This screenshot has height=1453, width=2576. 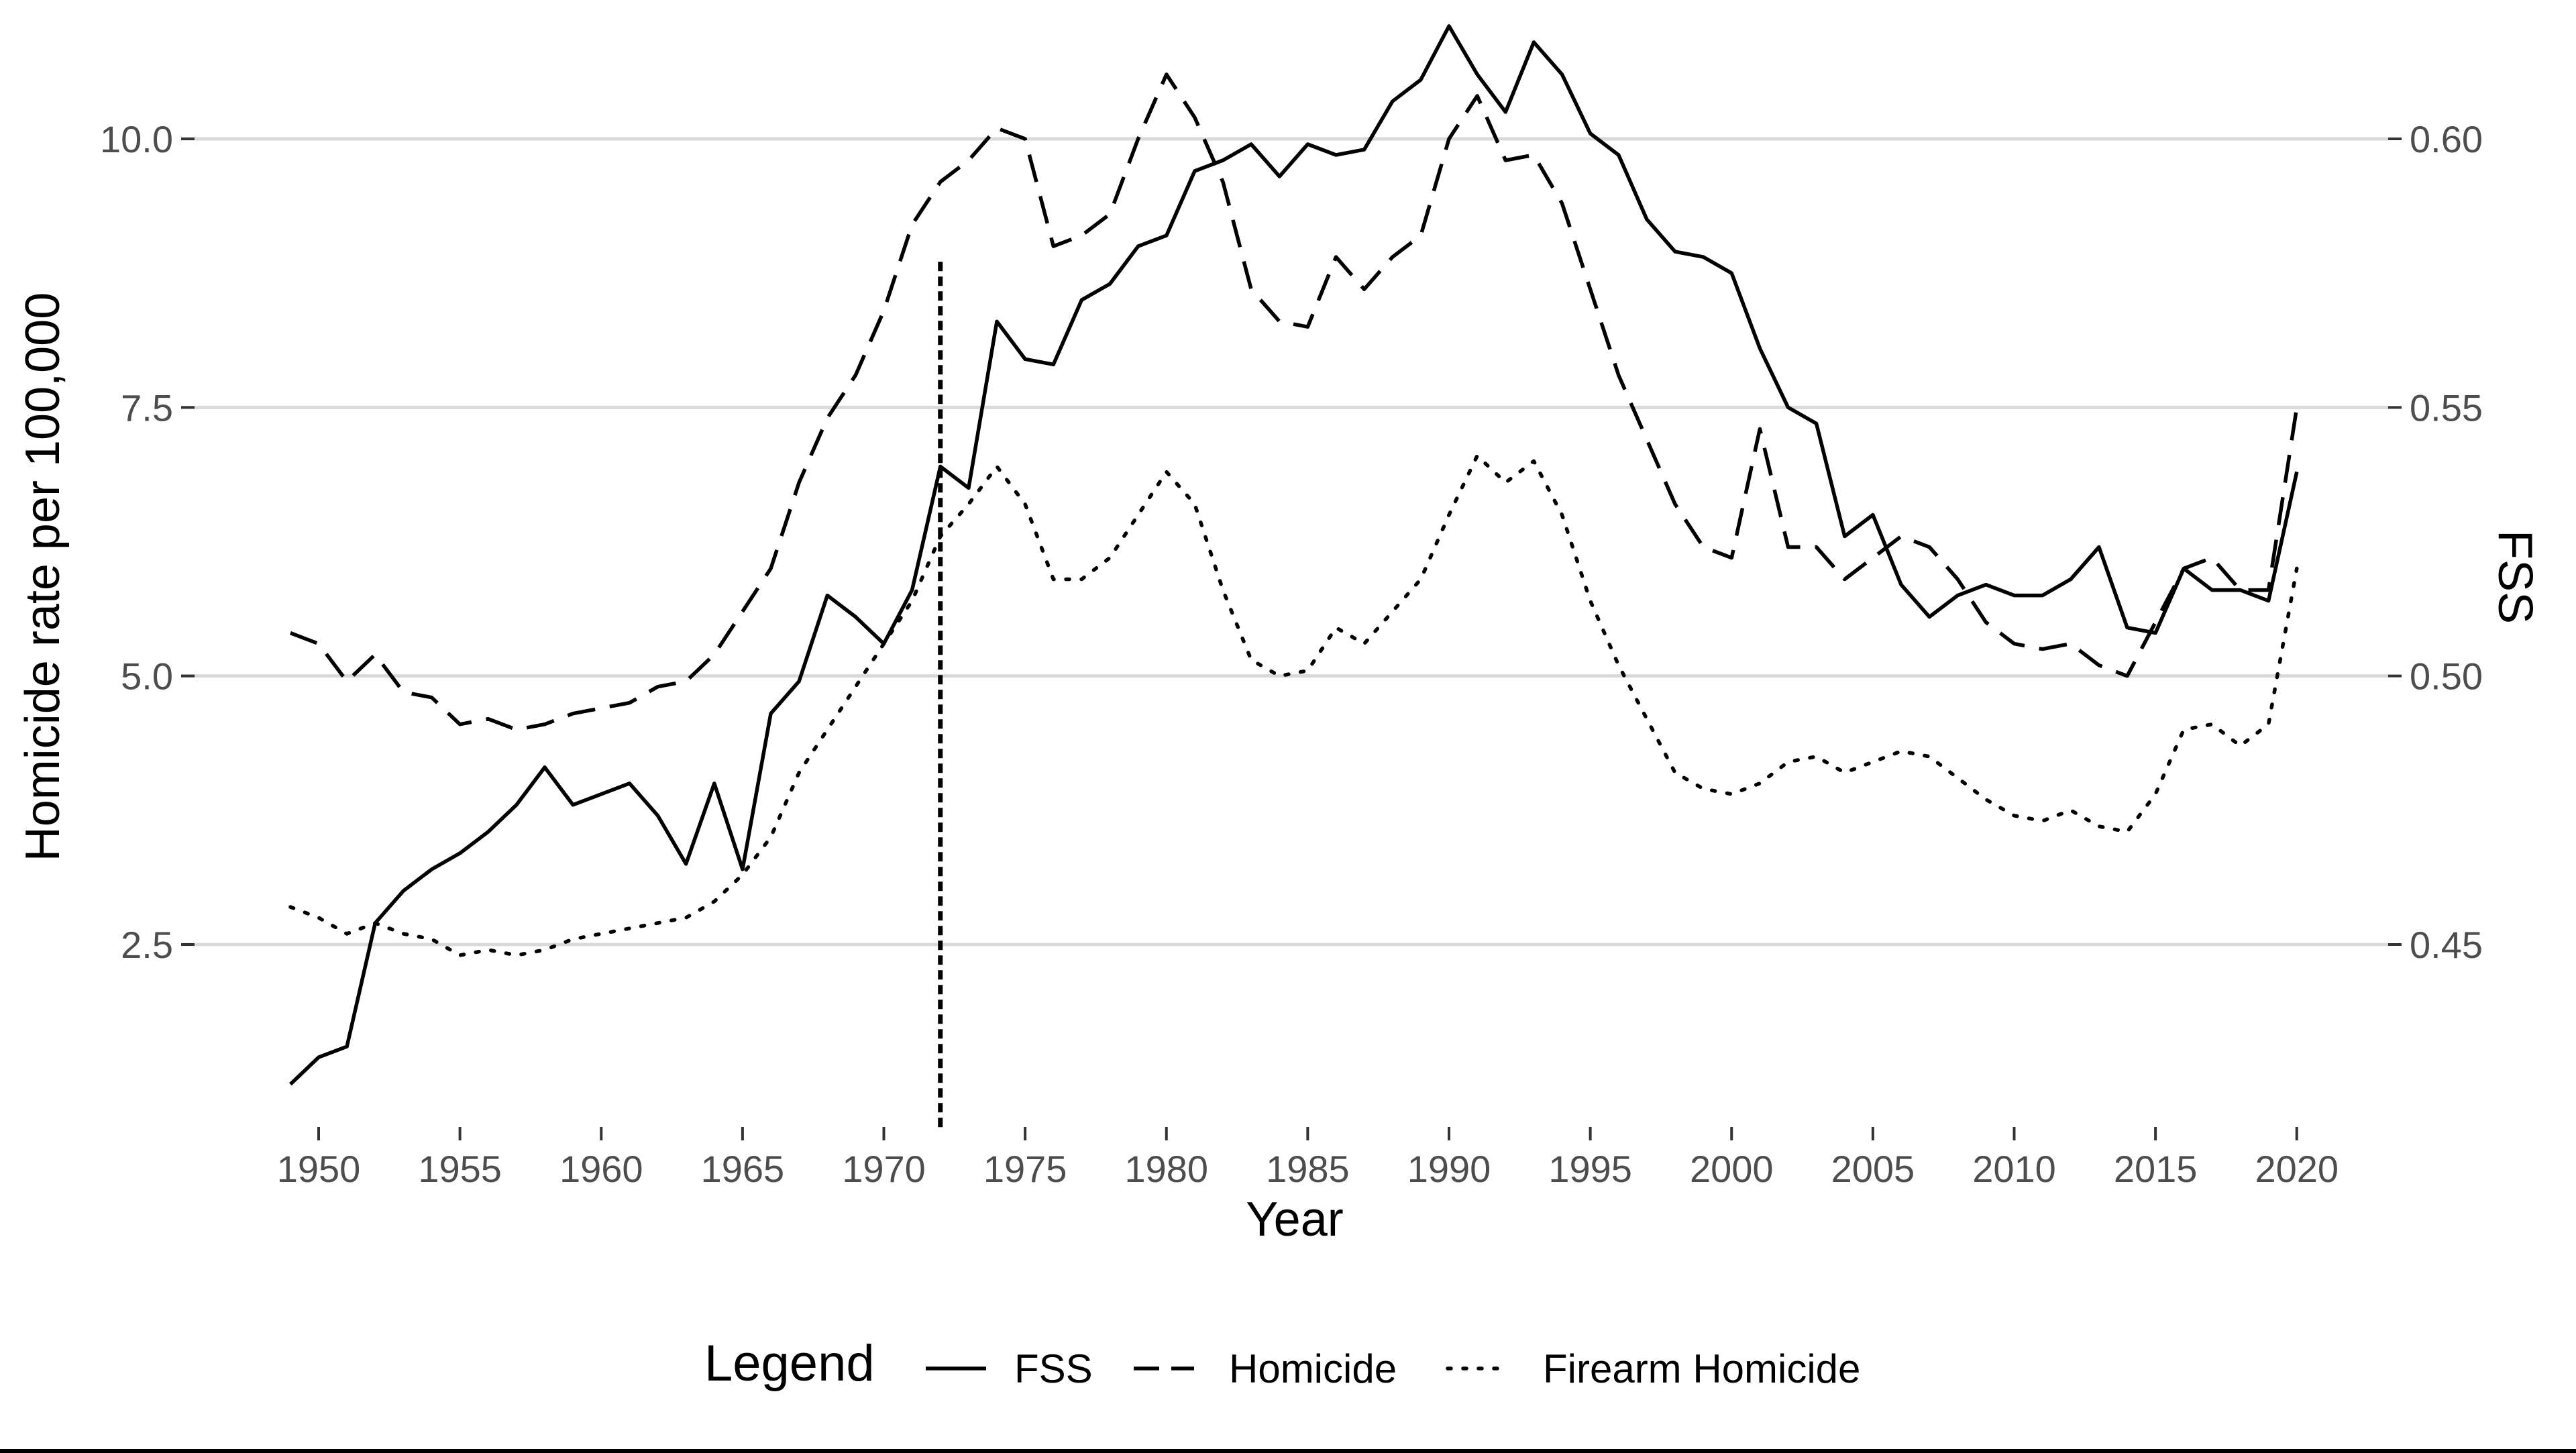 What do you see at coordinates (1449, 1169) in the screenshot?
I see `x-tick-label: 1990` at bounding box center [1449, 1169].